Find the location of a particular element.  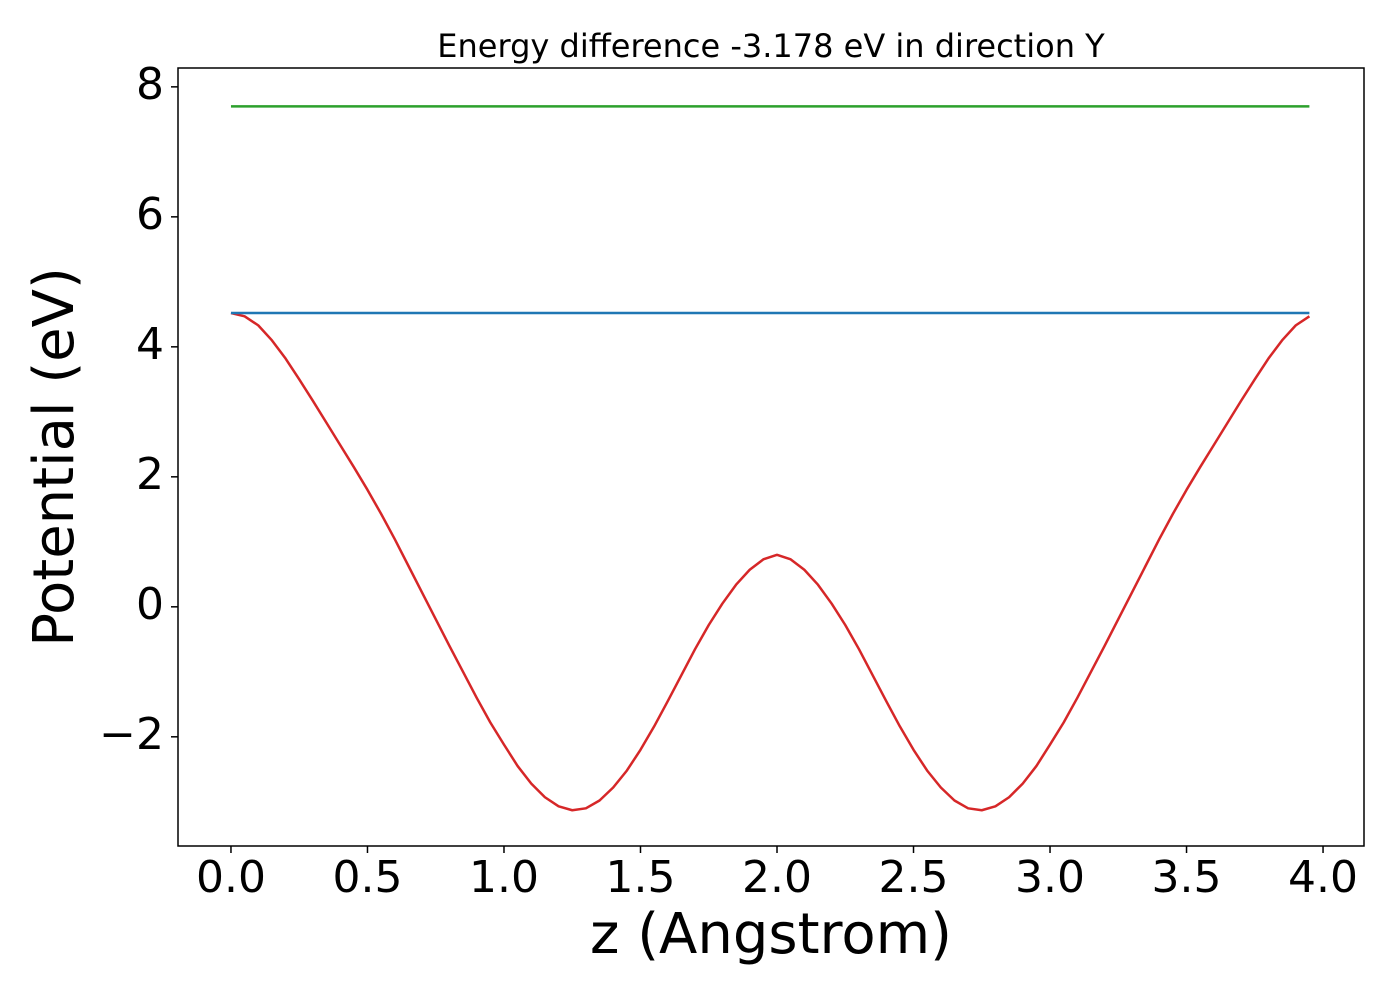

y-tick-label: 0 is located at coordinates (150, 604).